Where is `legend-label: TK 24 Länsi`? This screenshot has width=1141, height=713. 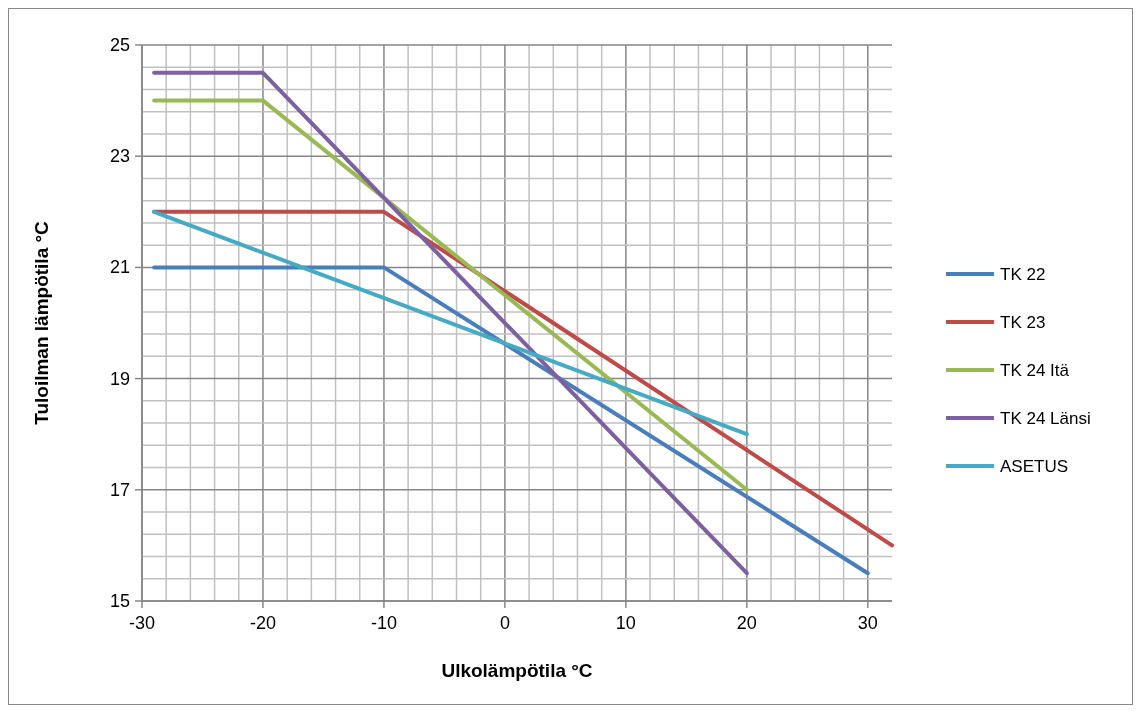 legend-label: TK 24 Länsi is located at coordinates (1045, 418).